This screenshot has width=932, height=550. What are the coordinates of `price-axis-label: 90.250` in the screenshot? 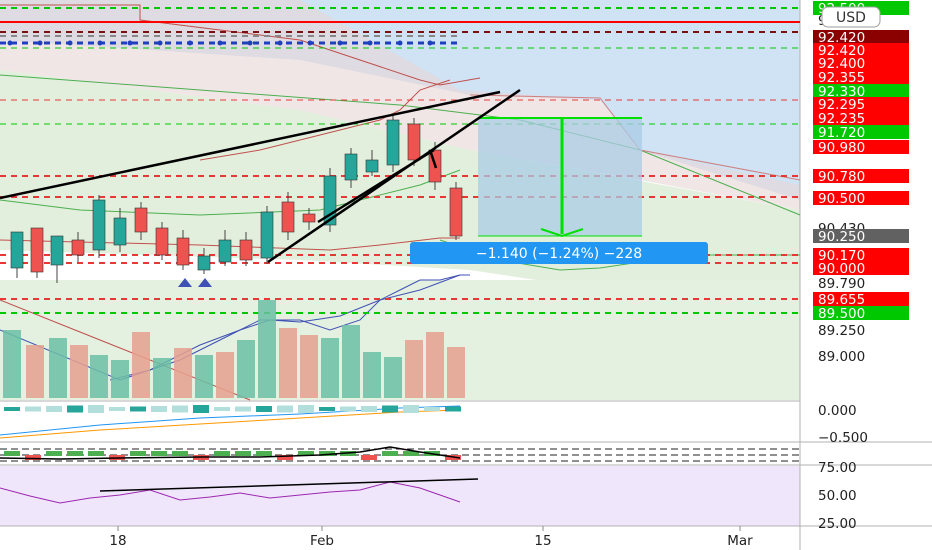 It's located at (841, 237).